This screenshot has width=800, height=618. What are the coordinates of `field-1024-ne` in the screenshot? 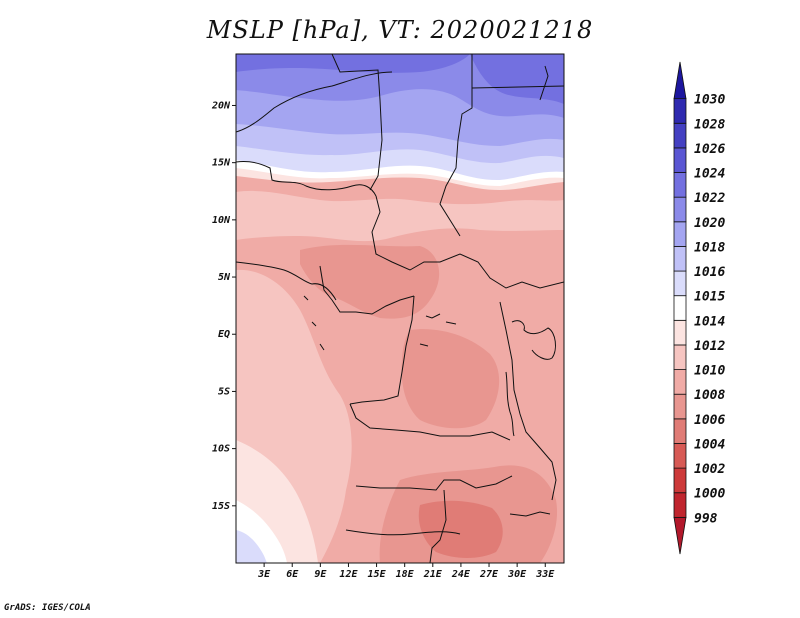 It's located at (517, 79).